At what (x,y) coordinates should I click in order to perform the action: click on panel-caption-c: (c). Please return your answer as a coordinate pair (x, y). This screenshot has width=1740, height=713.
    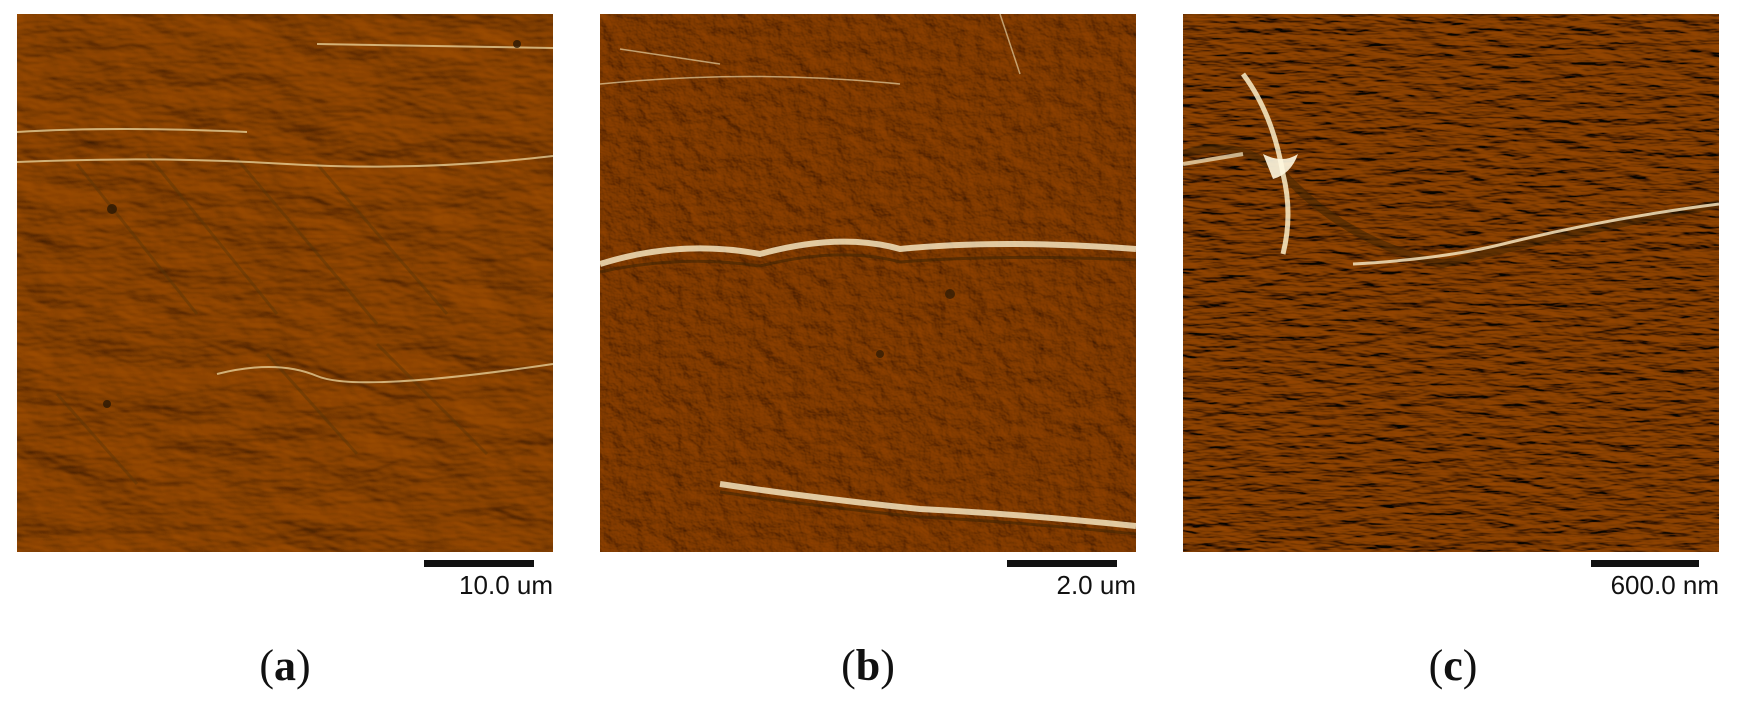
    Looking at the image, I should click on (1453, 665).